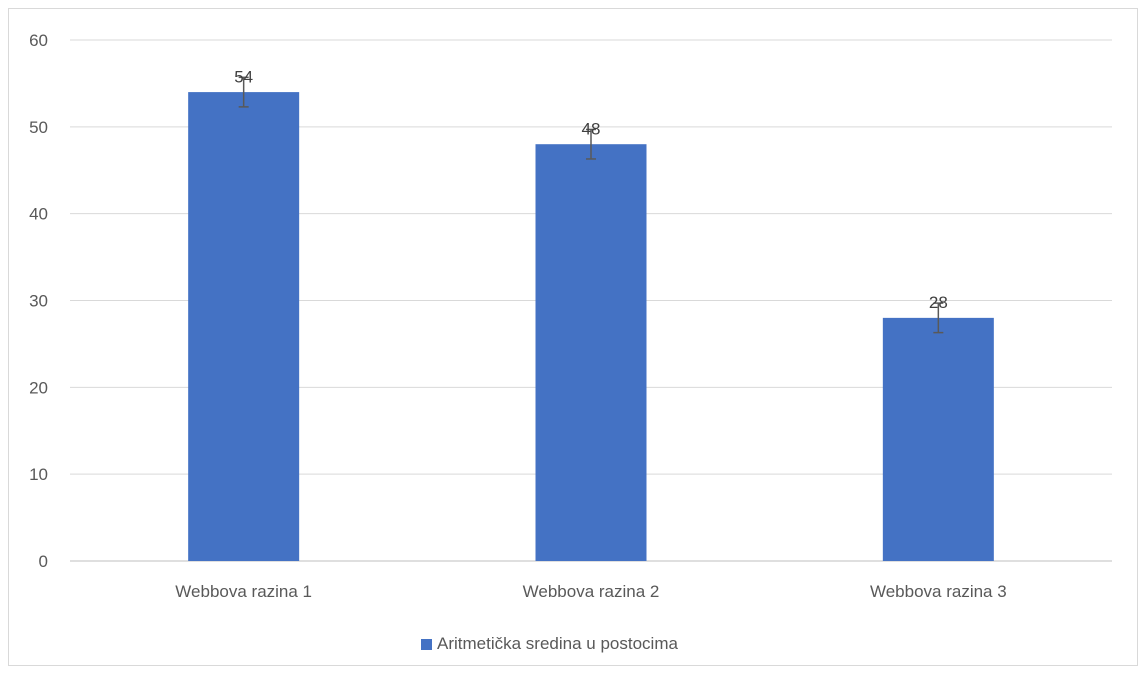  What do you see at coordinates (38, 127) in the screenshot?
I see `y-tick-label: 50` at bounding box center [38, 127].